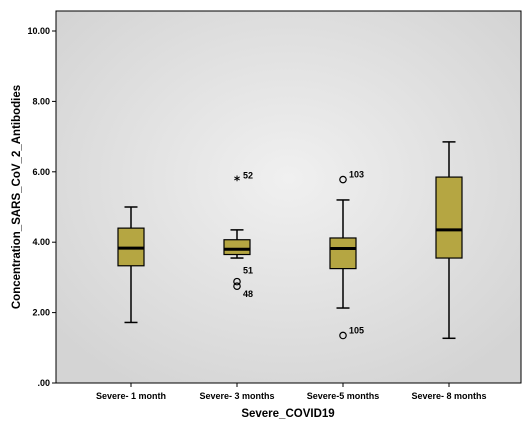  I want to click on outlier-label: 51, so click(248, 271).